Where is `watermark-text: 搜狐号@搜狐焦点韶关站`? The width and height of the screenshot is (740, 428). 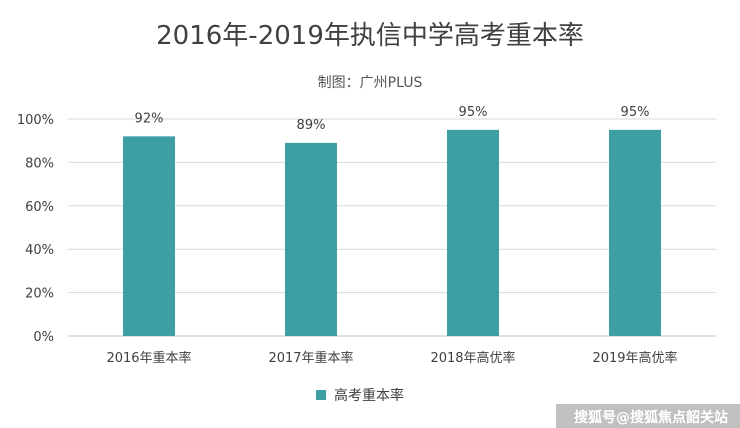
watermark-text: 搜狐号@搜狐焦点韶关站 is located at coordinates (651, 417).